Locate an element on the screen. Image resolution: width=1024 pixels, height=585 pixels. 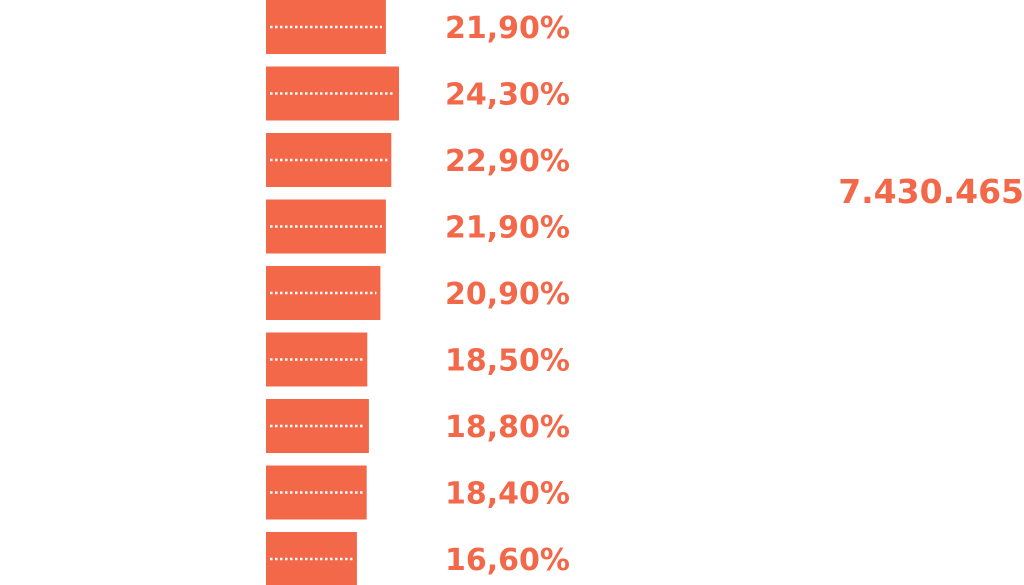
bar-value-label: 20,90% is located at coordinates (507, 294).